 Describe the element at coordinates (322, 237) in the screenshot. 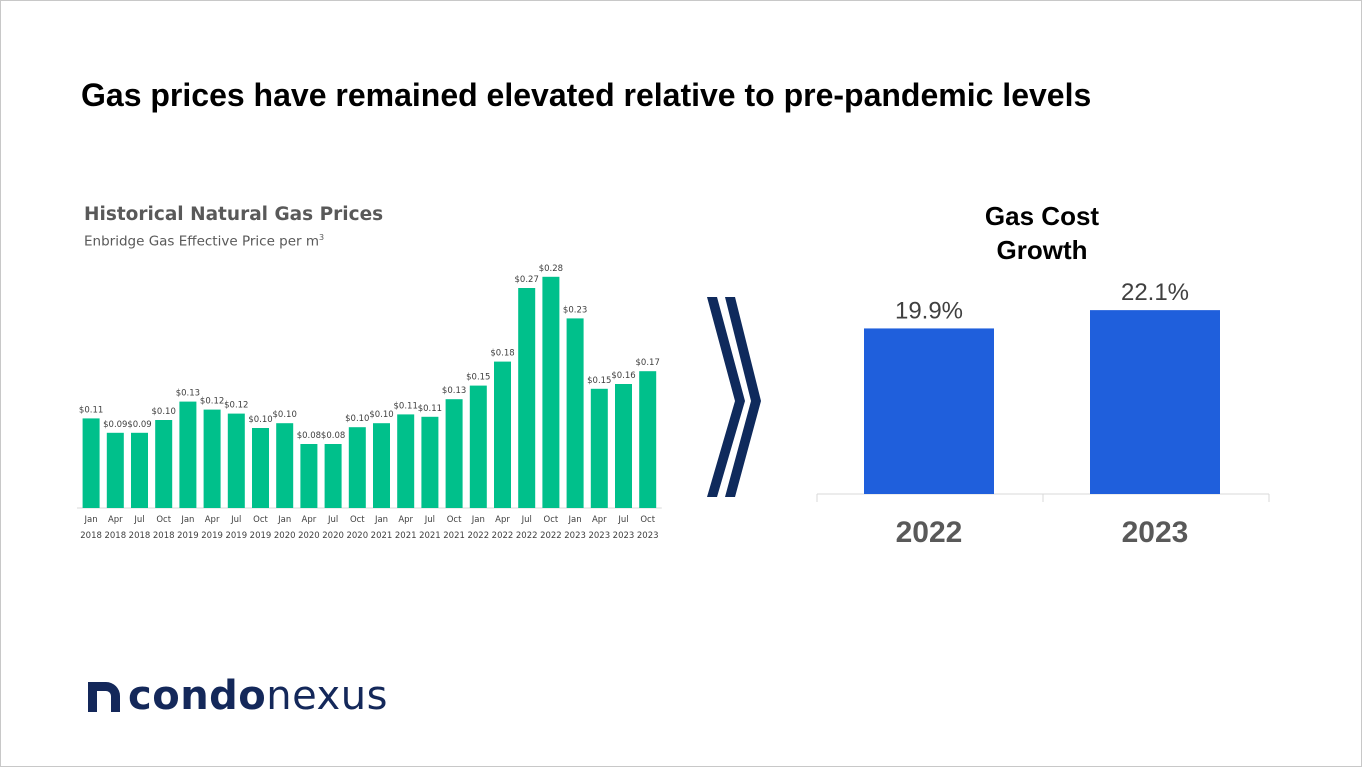

I see `subtitle-superscript: 3` at that location.